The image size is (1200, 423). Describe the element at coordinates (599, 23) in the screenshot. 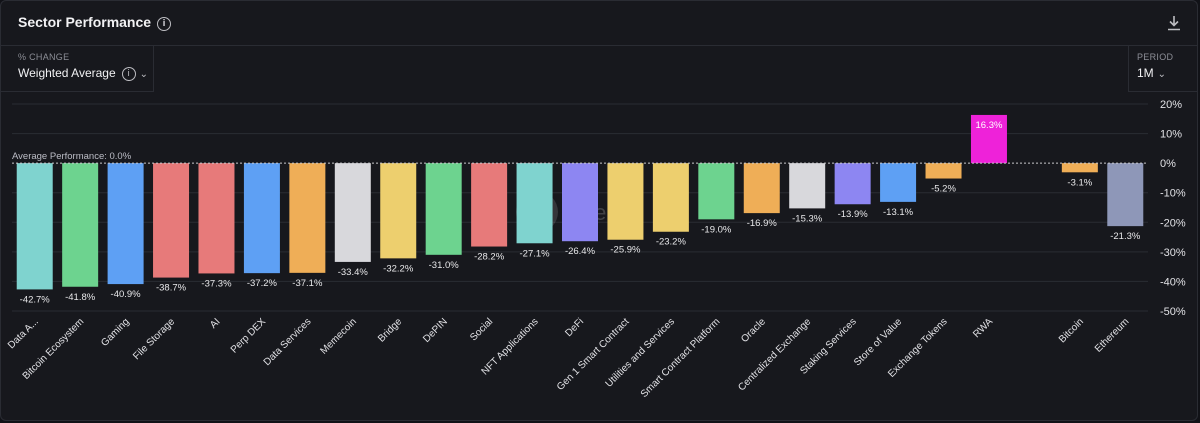

I see `card-header: Sector Performance i` at that location.